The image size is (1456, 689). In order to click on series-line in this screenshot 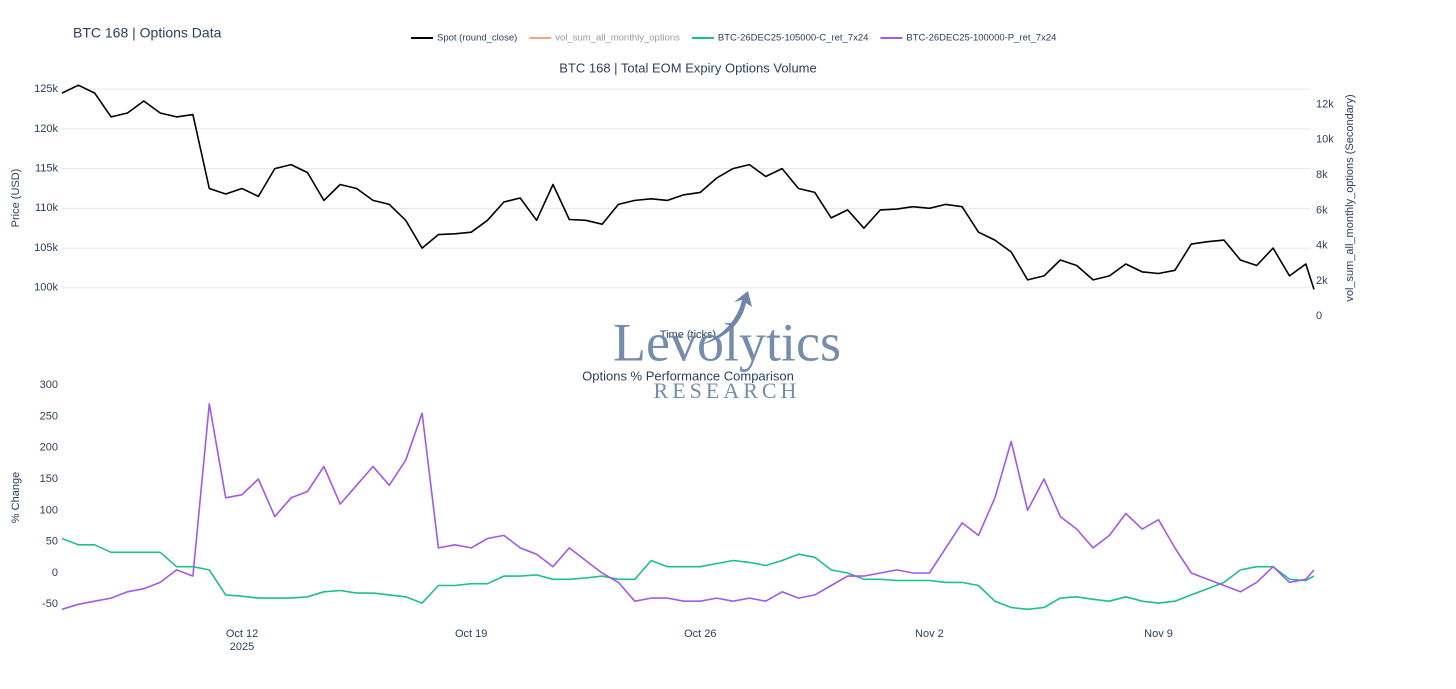, I will do `click(688, 574)`.